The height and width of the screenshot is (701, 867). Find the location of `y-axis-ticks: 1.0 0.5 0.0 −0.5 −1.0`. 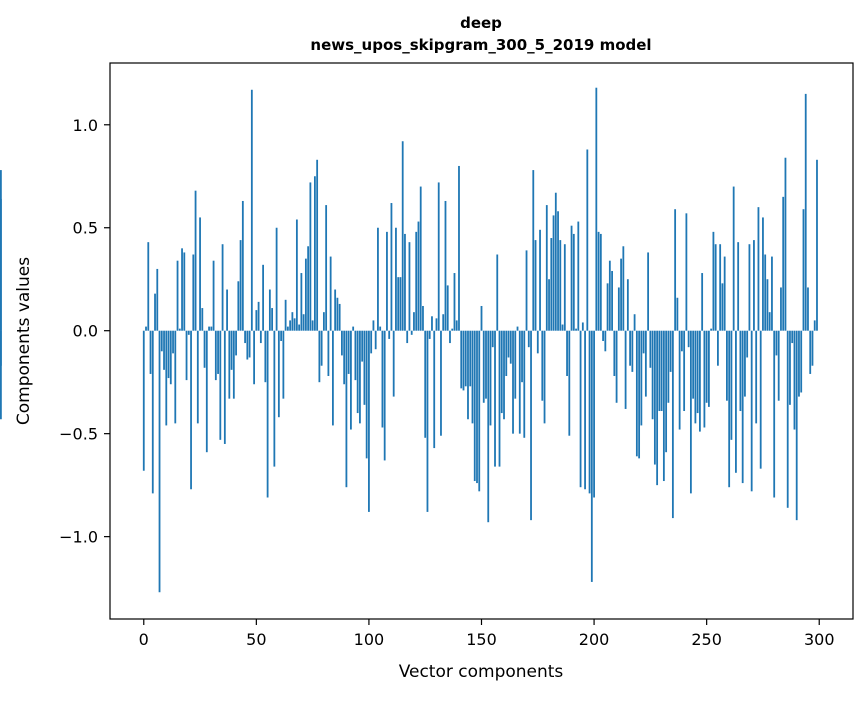

y-axis-ticks: 1.0 0.5 0.0 −0.5 −1.0 is located at coordinates (84, 331).